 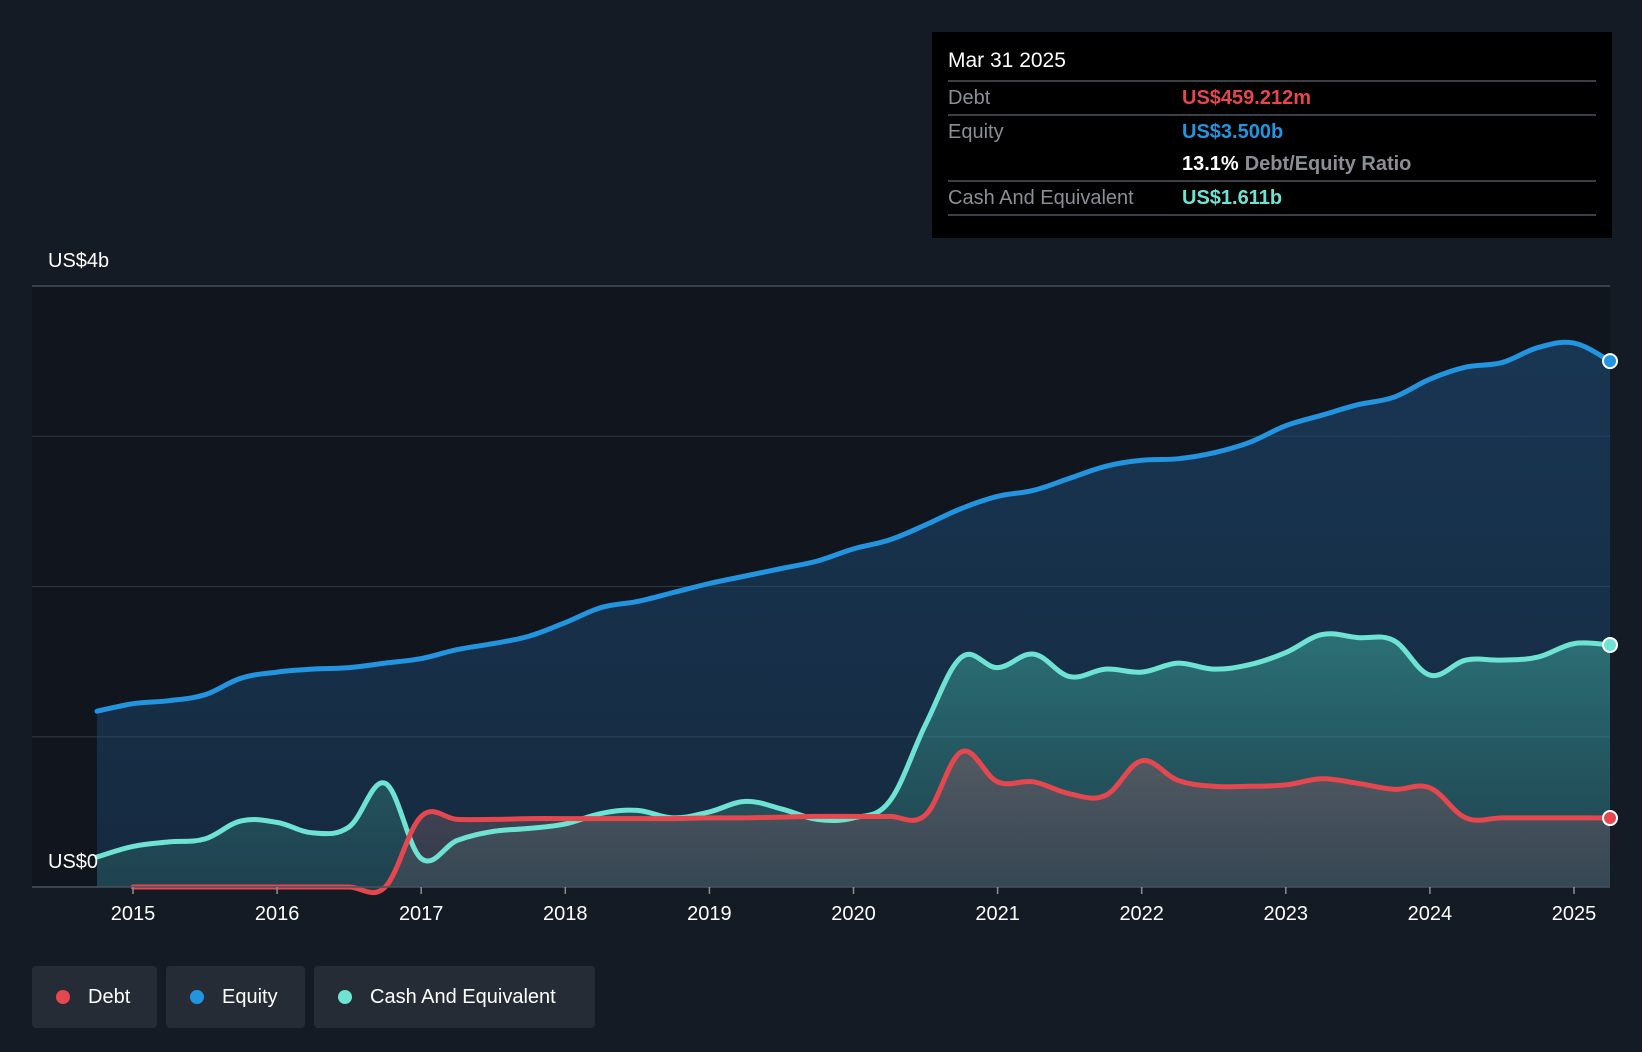 What do you see at coordinates (1610, 361) in the screenshot?
I see `equity-end-marker` at bounding box center [1610, 361].